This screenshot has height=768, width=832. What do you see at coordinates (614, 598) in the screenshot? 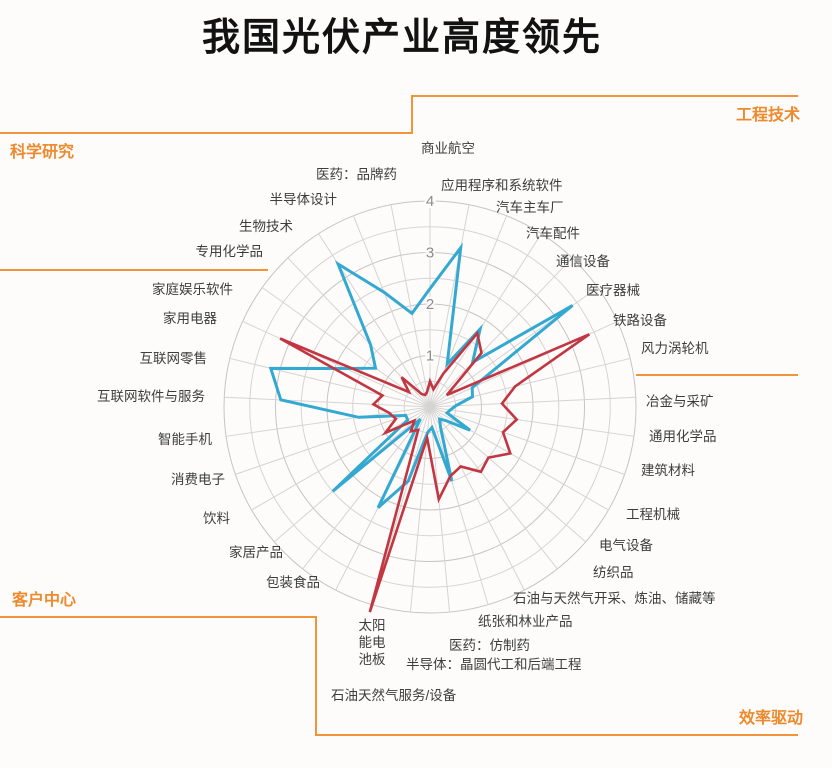
I see `axis-label-14: 石油与天然气开采、炼油、储藏等` at bounding box center [614, 598].